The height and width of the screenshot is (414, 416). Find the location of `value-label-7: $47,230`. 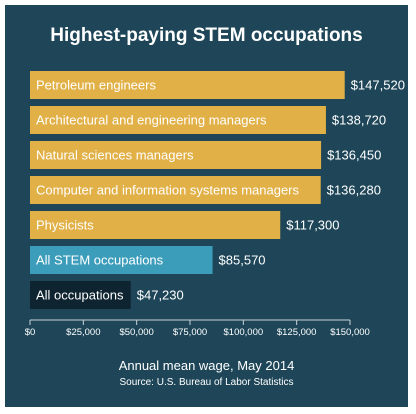

value-label-7: $47,230 is located at coordinates (160, 295).